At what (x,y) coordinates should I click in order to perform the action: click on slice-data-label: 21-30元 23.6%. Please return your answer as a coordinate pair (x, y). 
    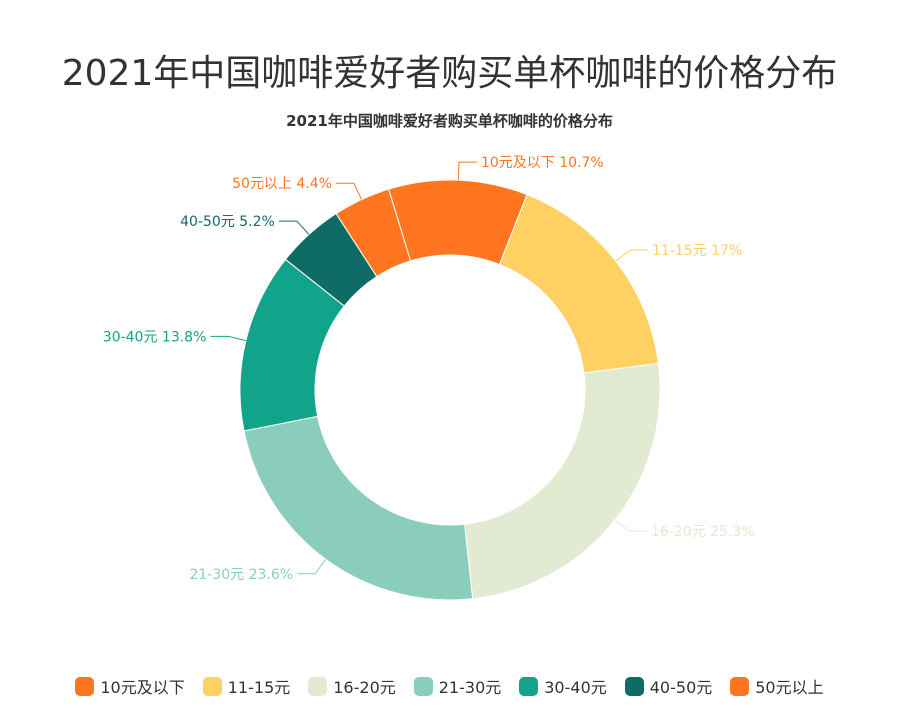
    Looking at the image, I should click on (241, 575).